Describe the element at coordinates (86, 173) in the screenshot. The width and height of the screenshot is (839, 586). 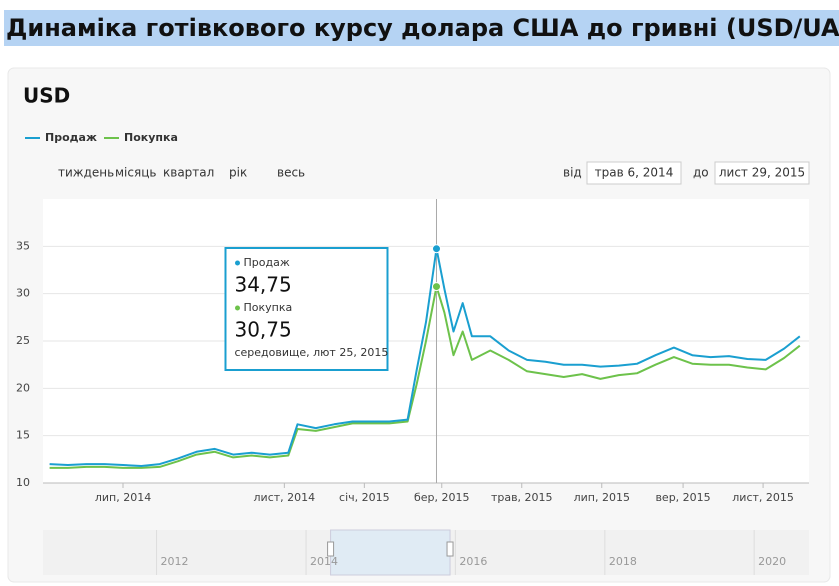
I see `range-button: тиждень` at that location.